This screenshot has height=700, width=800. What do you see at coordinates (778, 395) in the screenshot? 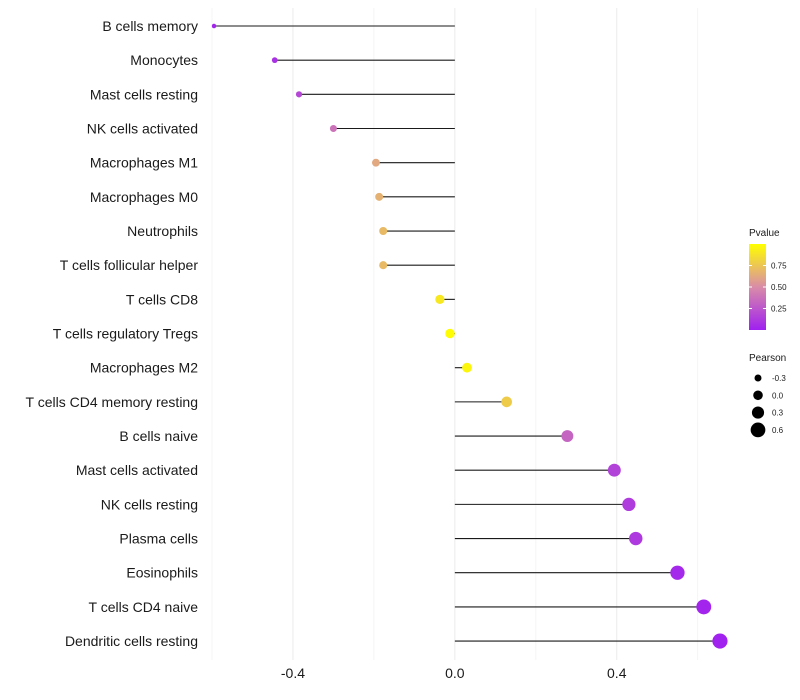
I see `size-key-label: 0.0` at bounding box center [778, 395].